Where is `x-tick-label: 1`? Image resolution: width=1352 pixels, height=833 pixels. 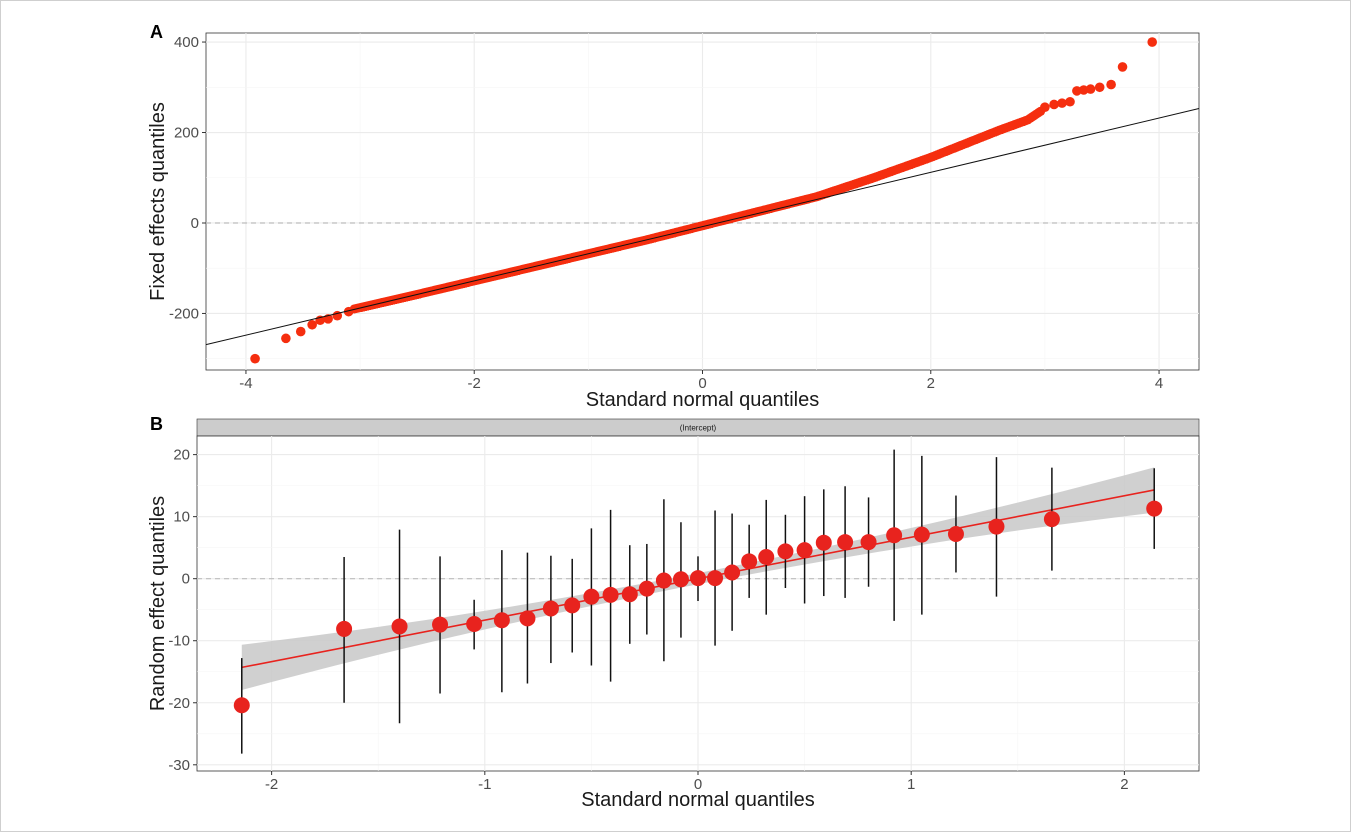 x-tick-label: 1 is located at coordinates (911, 784).